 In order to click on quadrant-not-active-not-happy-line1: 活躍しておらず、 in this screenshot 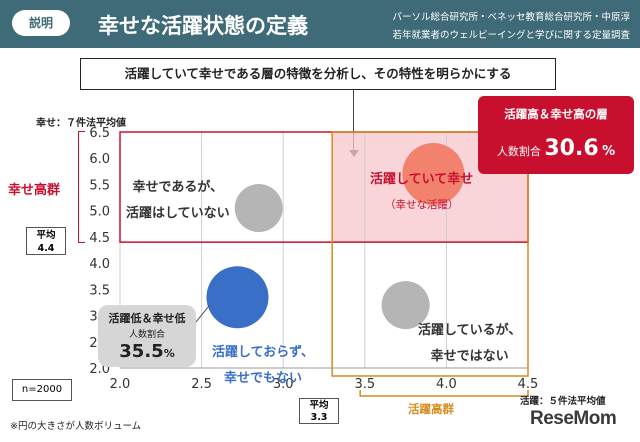, I will do `click(263, 352)`.